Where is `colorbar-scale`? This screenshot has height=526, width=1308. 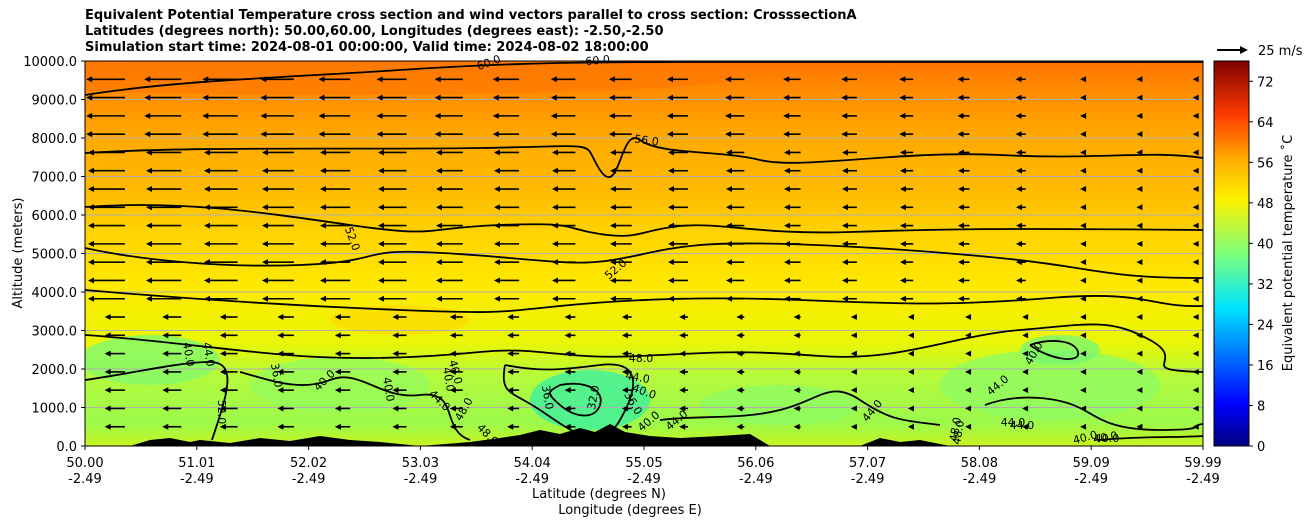 colorbar-scale is located at coordinates (1231, 253).